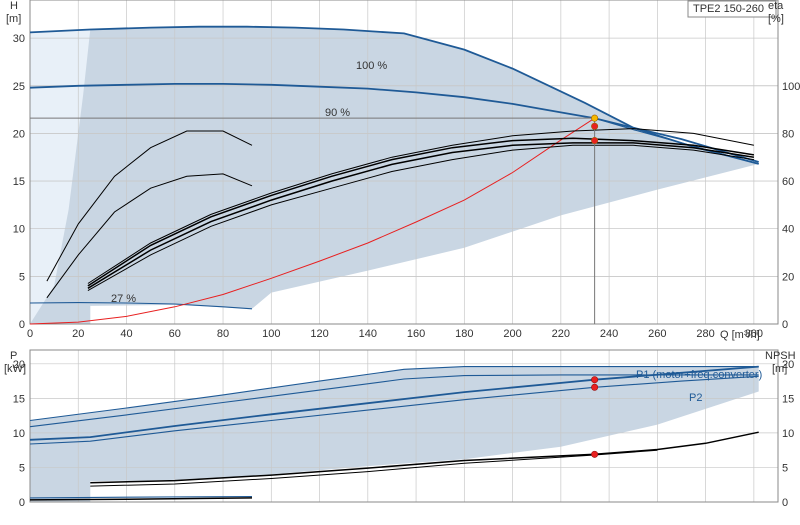 The width and height of the screenshot is (800, 525). Describe the element at coordinates (695, 398) in the screenshot. I see `p2-label: P2` at that location.